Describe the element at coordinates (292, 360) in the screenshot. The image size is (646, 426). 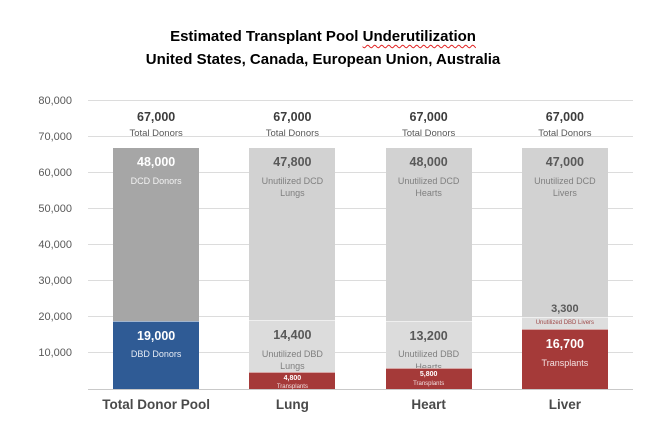
I see `segment-name-label: Unutilized DBD Lungs` at that location.